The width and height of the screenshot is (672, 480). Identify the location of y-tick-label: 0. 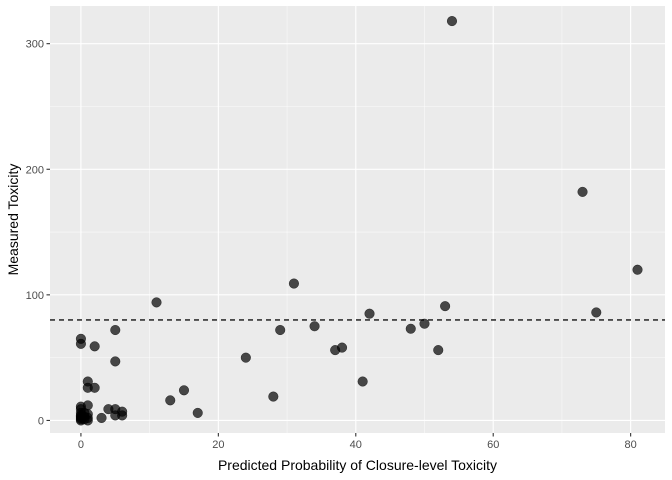
(41, 421).